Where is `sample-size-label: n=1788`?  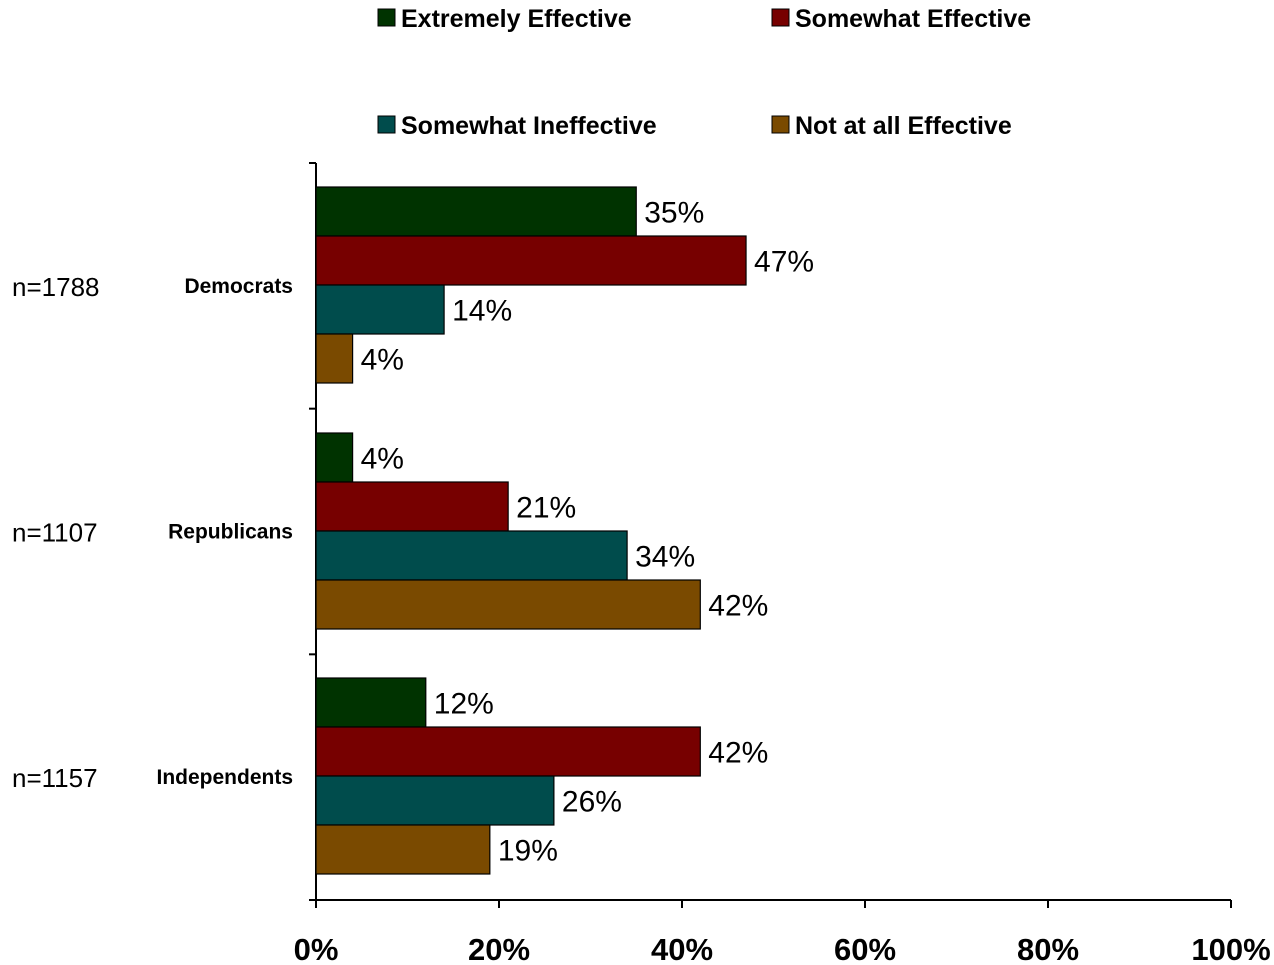
sample-size-label: n=1788 is located at coordinates (55, 287).